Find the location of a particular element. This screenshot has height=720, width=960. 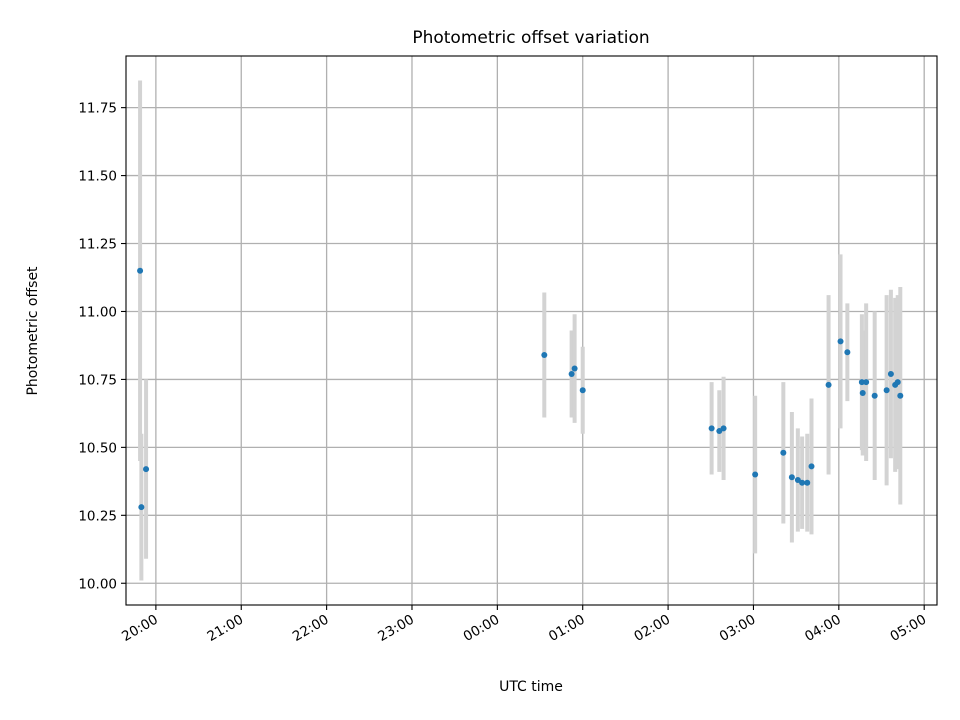

y-axis-ticks: 10.00 10.25 10.50 10.75 11.00 11.25 11.50 11.75 is located at coordinates (102, 346).